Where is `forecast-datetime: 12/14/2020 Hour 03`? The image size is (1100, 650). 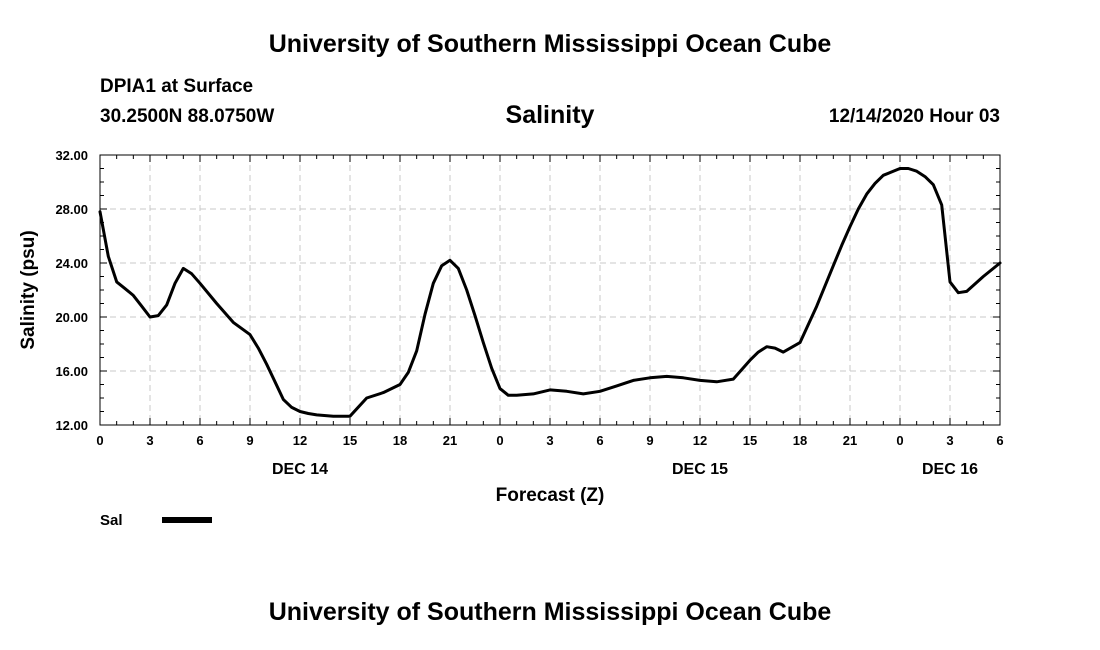 forecast-datetime: 12/14/2020 Hour 03 is located at coordinates (914, 116).